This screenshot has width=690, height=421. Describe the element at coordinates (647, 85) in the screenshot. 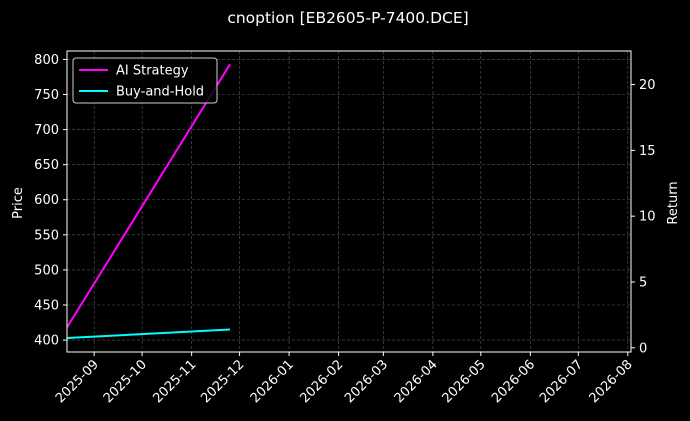

I see `y2-tick-label: 20` at that location.